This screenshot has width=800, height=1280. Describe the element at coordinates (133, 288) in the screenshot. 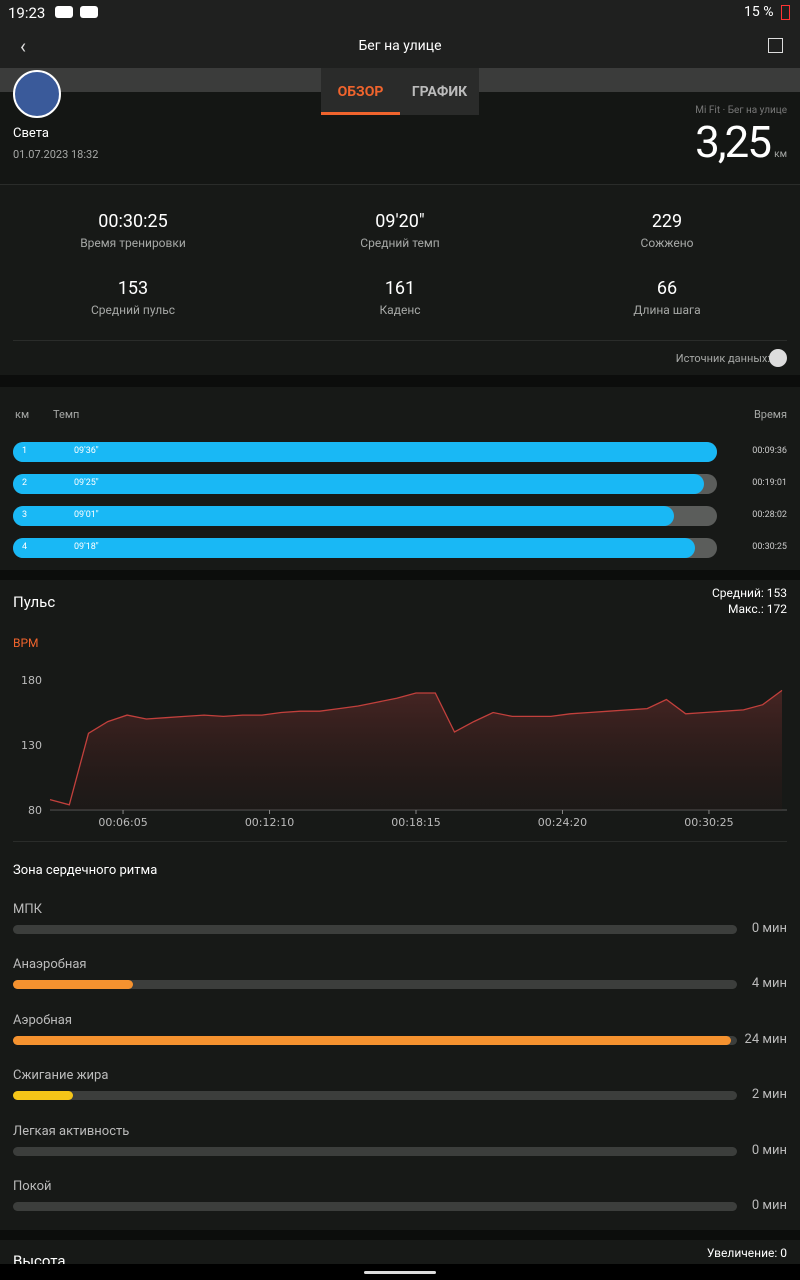

I see `stat-value: 153` at that location.